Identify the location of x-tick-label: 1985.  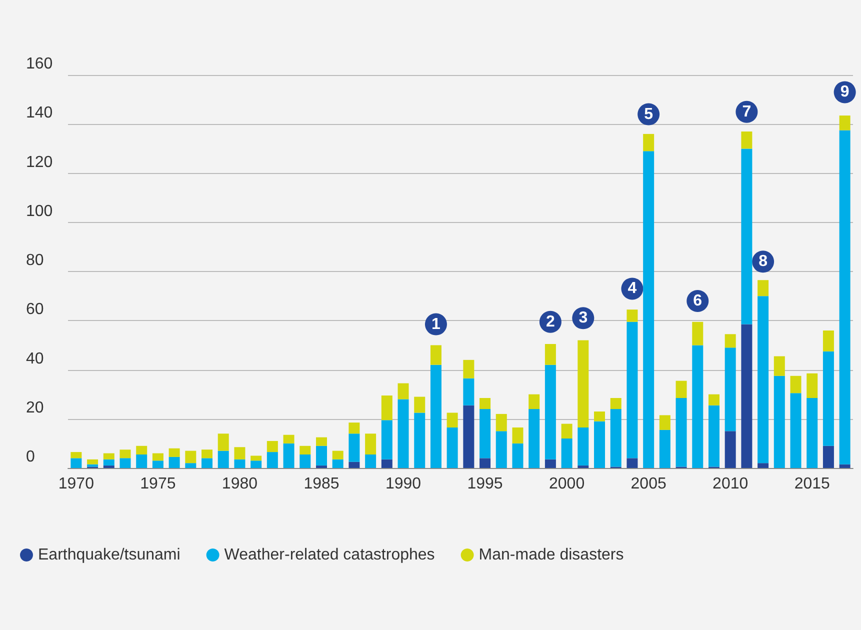
(322, 484).